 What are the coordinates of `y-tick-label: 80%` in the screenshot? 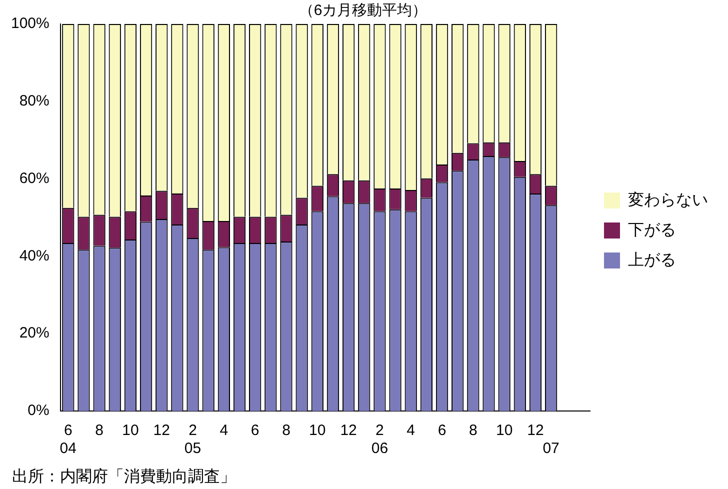 It's located at (34, 101).